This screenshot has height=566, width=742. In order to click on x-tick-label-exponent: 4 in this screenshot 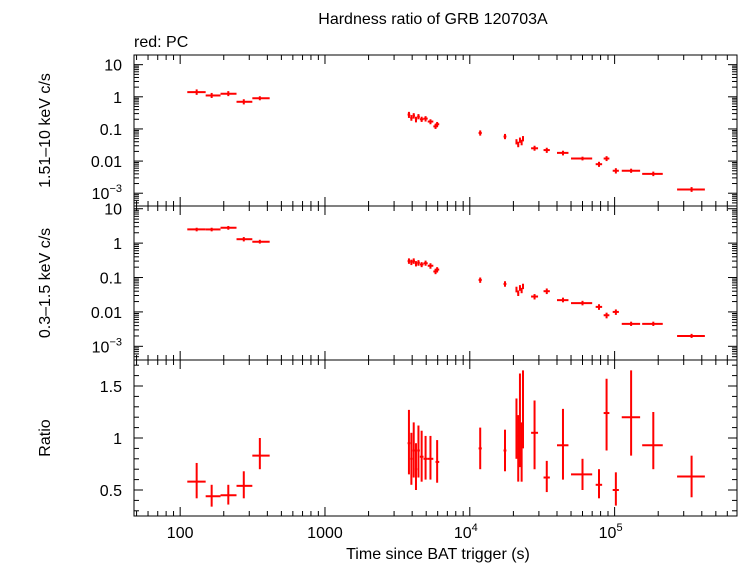, I will do `click(475, 528)`.